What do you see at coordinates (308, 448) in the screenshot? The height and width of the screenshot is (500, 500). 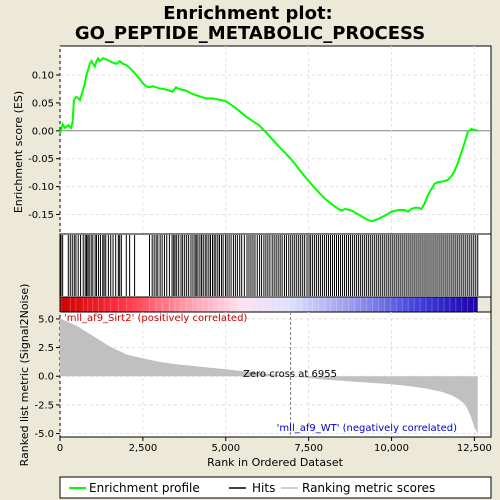 I see `x-tick-label: 7,500` at bounding box center [308, 448].